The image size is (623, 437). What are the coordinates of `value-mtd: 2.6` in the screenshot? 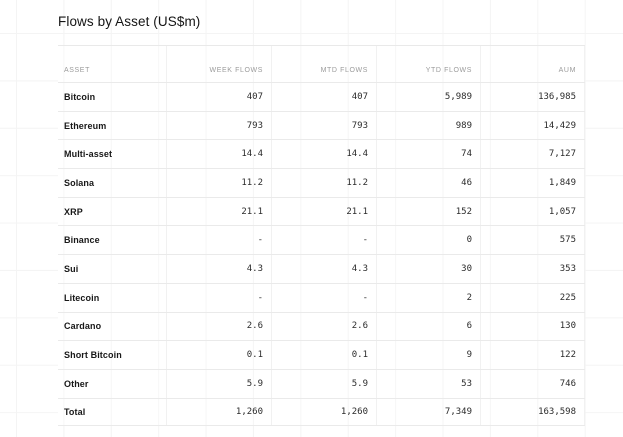 It's located at (324, 326).